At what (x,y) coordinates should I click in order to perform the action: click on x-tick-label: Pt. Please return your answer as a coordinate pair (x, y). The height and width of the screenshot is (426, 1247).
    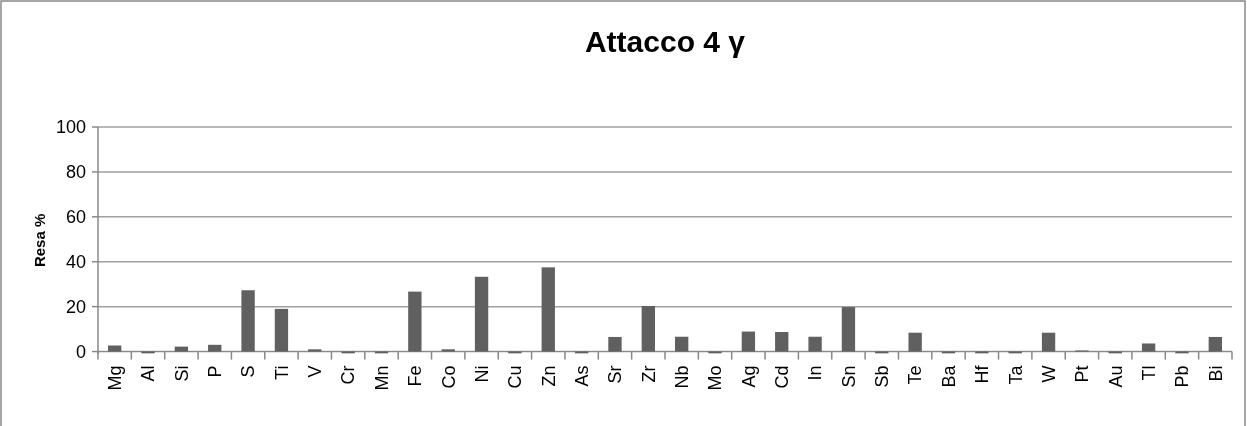
    Looking at the image, I should click on (1082, 374).